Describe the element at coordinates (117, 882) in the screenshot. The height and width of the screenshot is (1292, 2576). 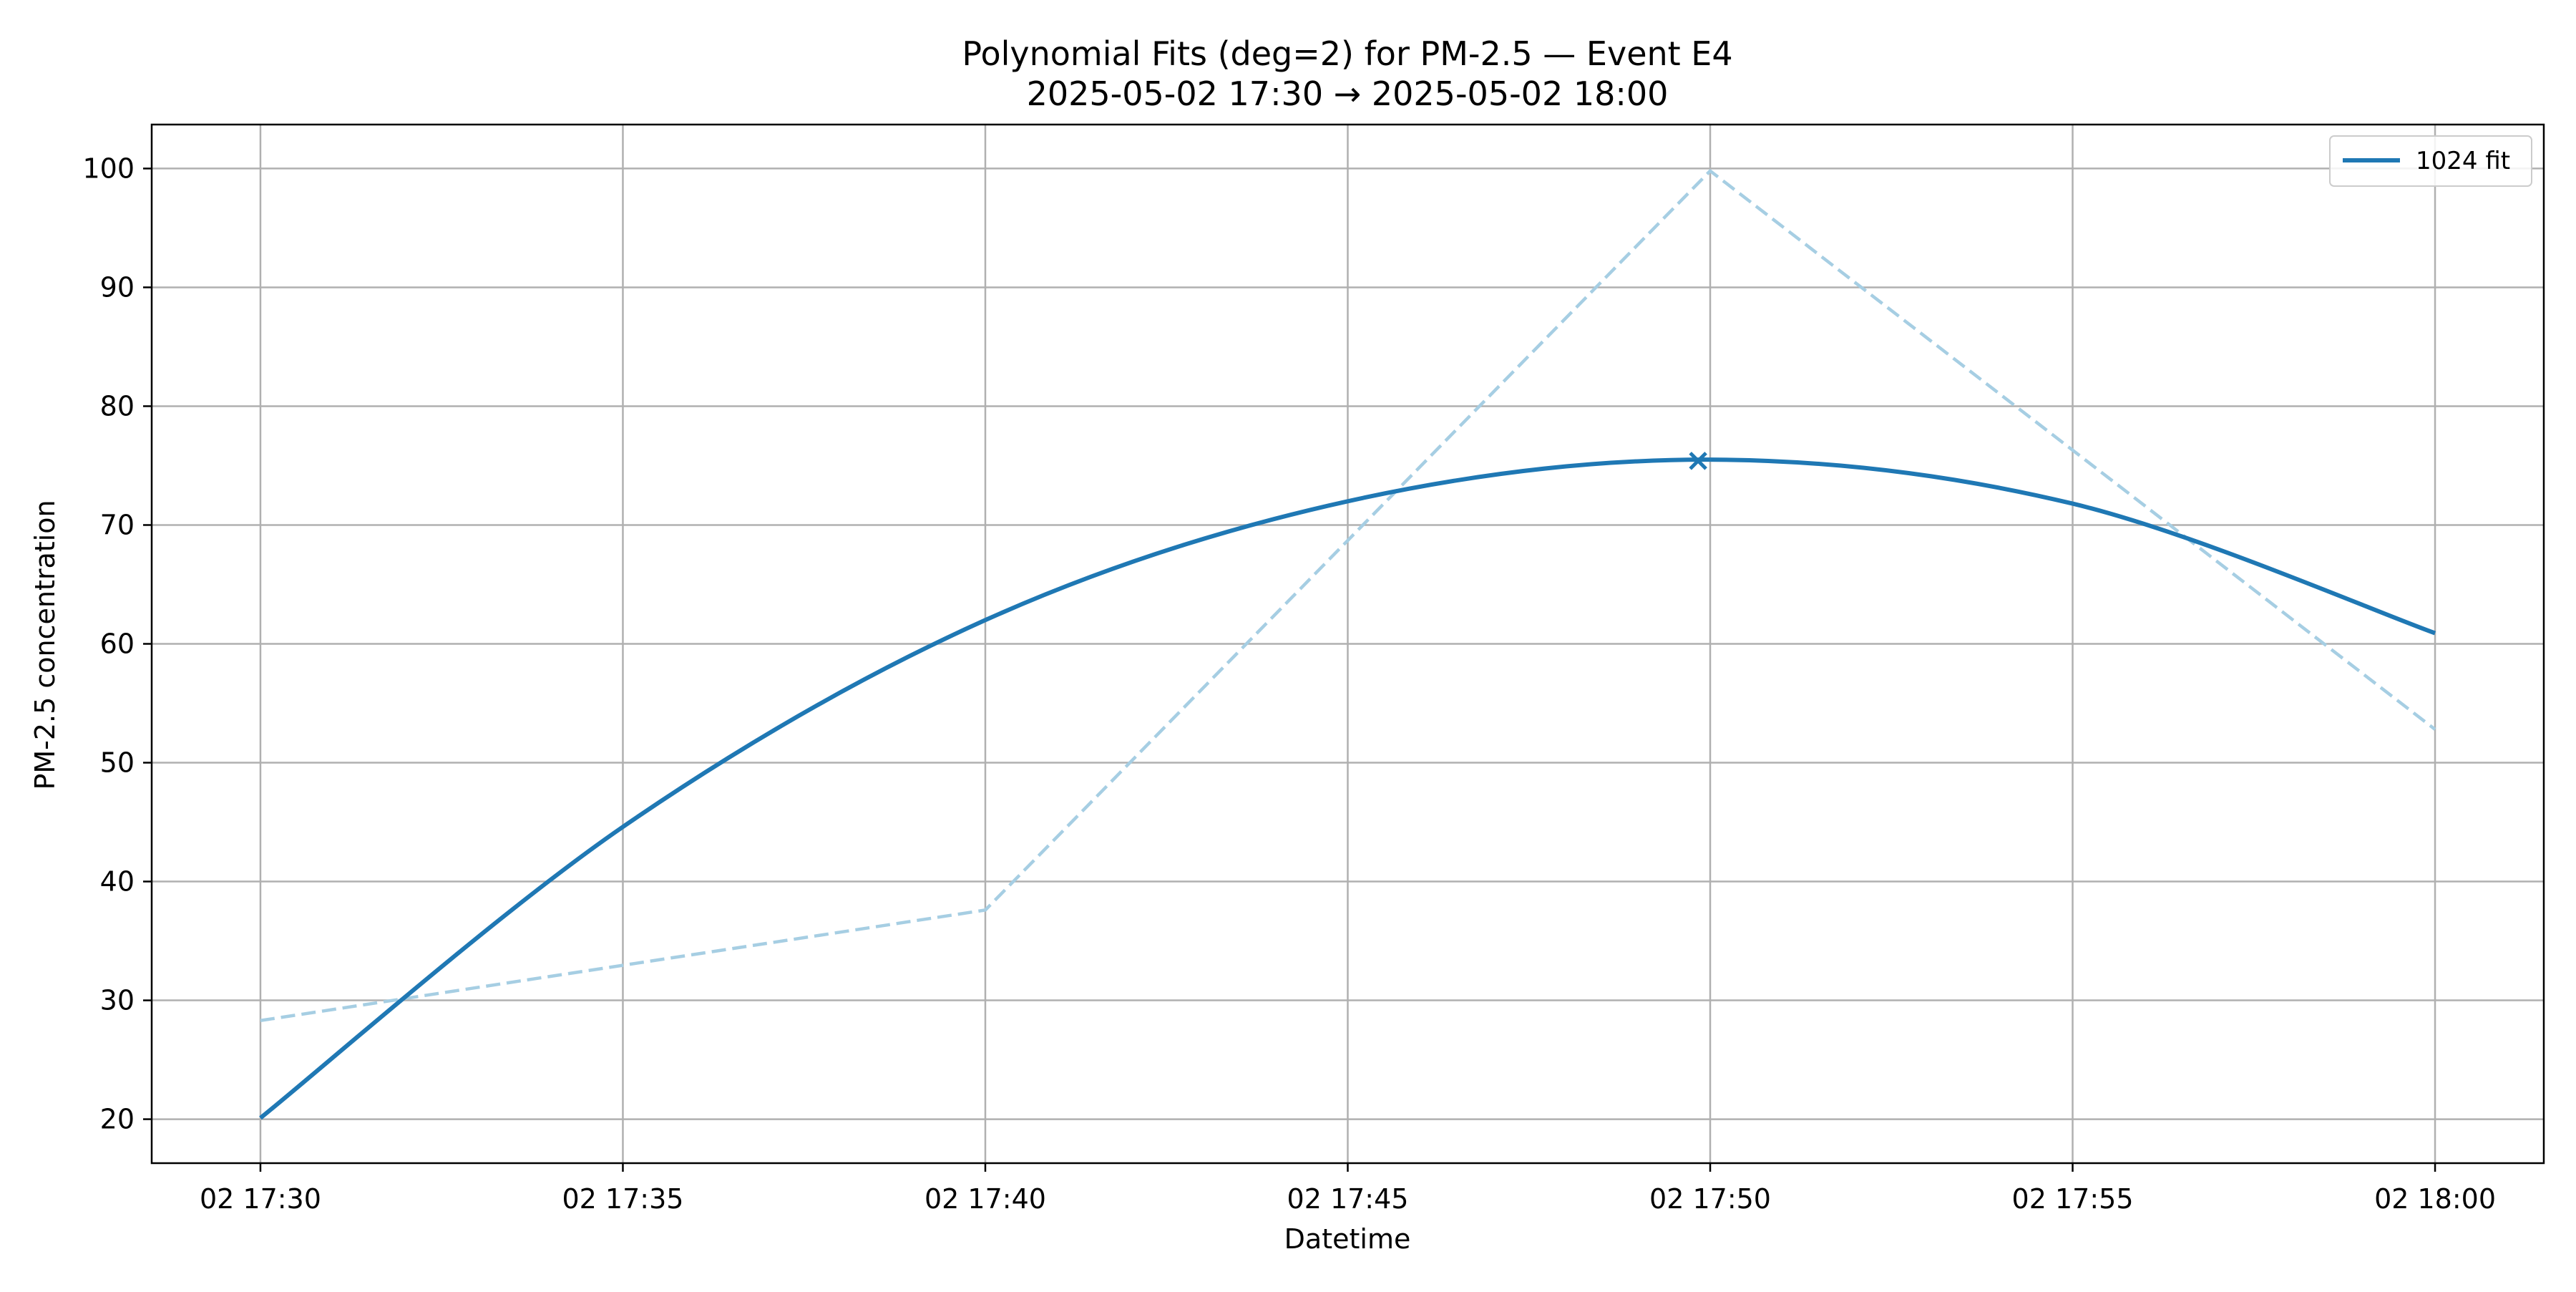
I see `y-tick-label: 40` at that location.